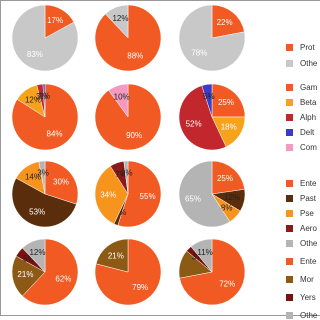 The height and width of the screenshot is (320, 320). Describe the element at coordinates (140, 287) in the screenshot. I see `data-label: 79%` at that location.